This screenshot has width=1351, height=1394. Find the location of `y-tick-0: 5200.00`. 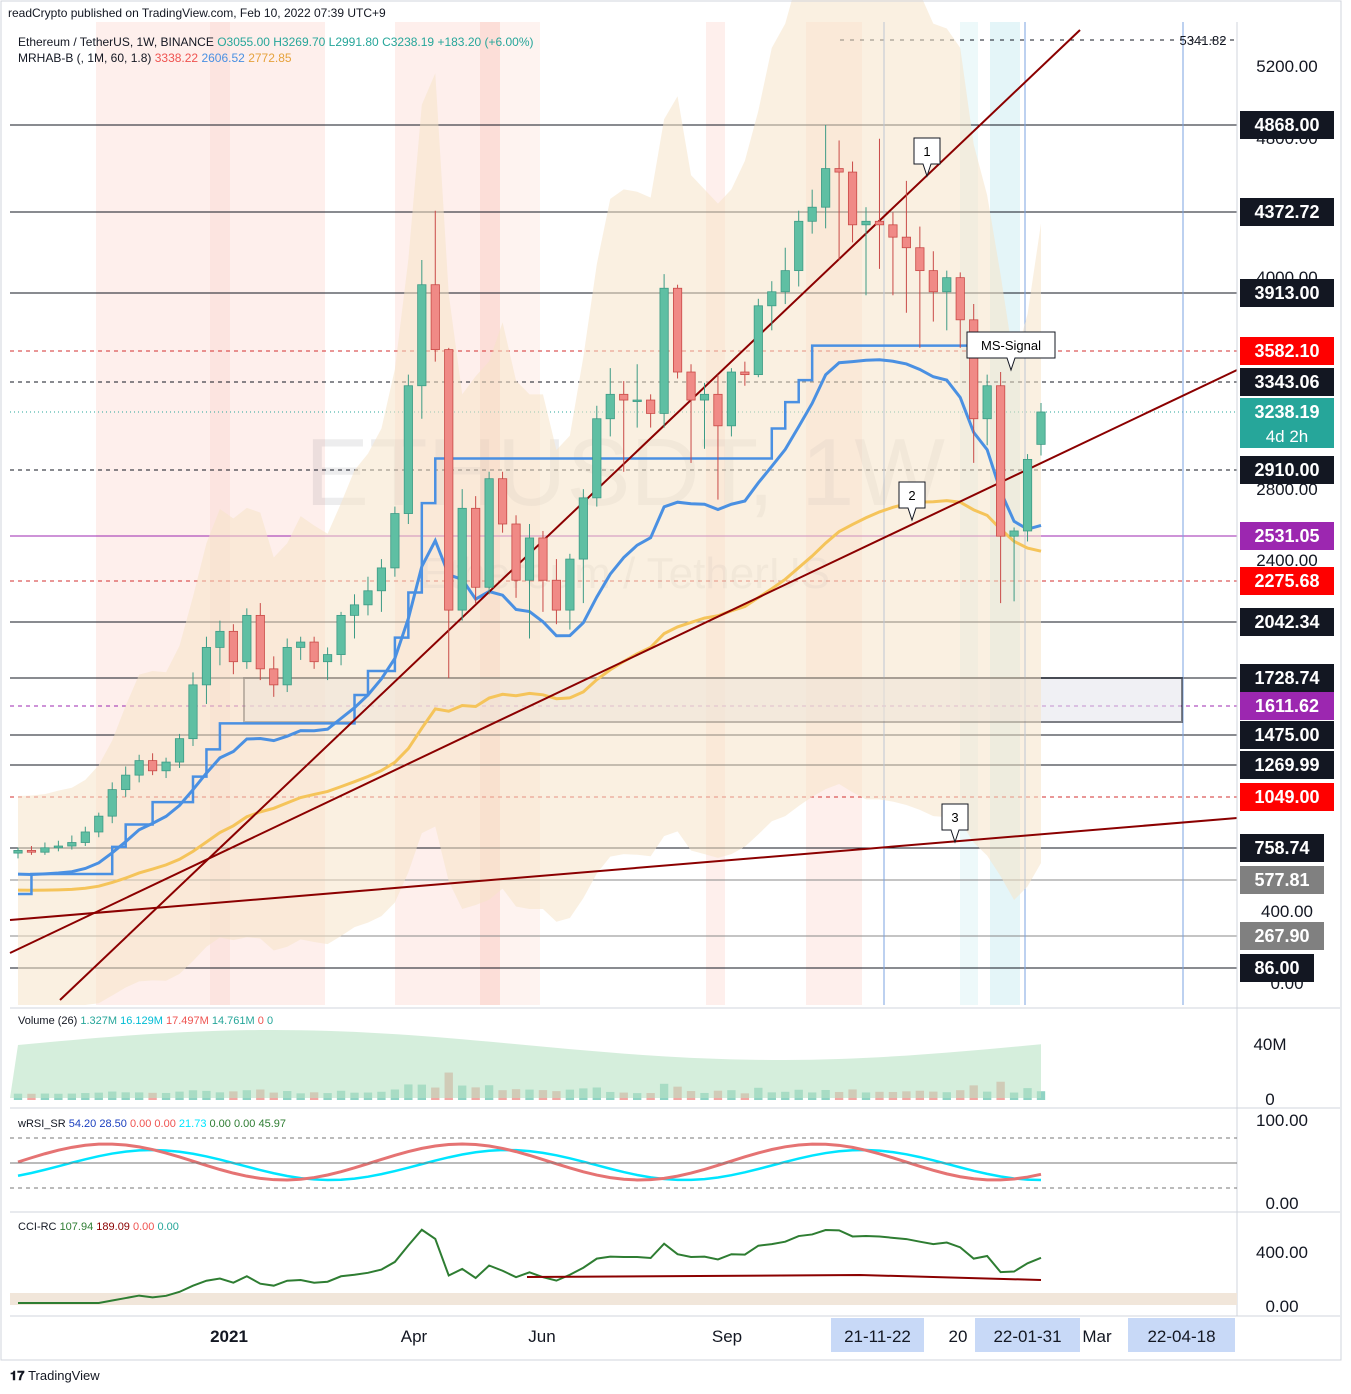

y-tick-0: 5200.00 is located at coordinates (1286, 66).